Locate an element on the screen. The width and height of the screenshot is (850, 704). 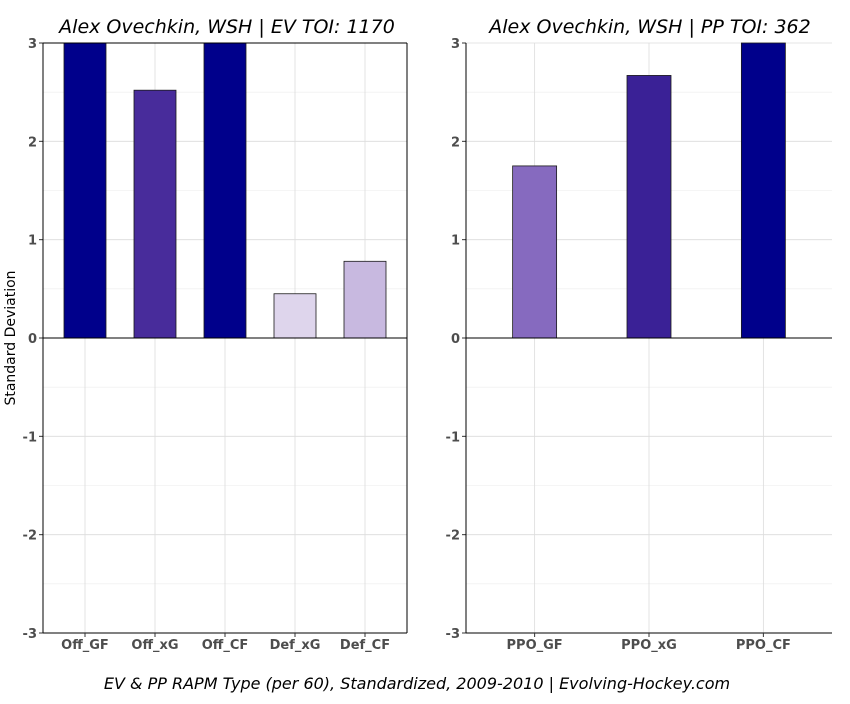
bar-ppo-cf is located at coordinates (763, 190).